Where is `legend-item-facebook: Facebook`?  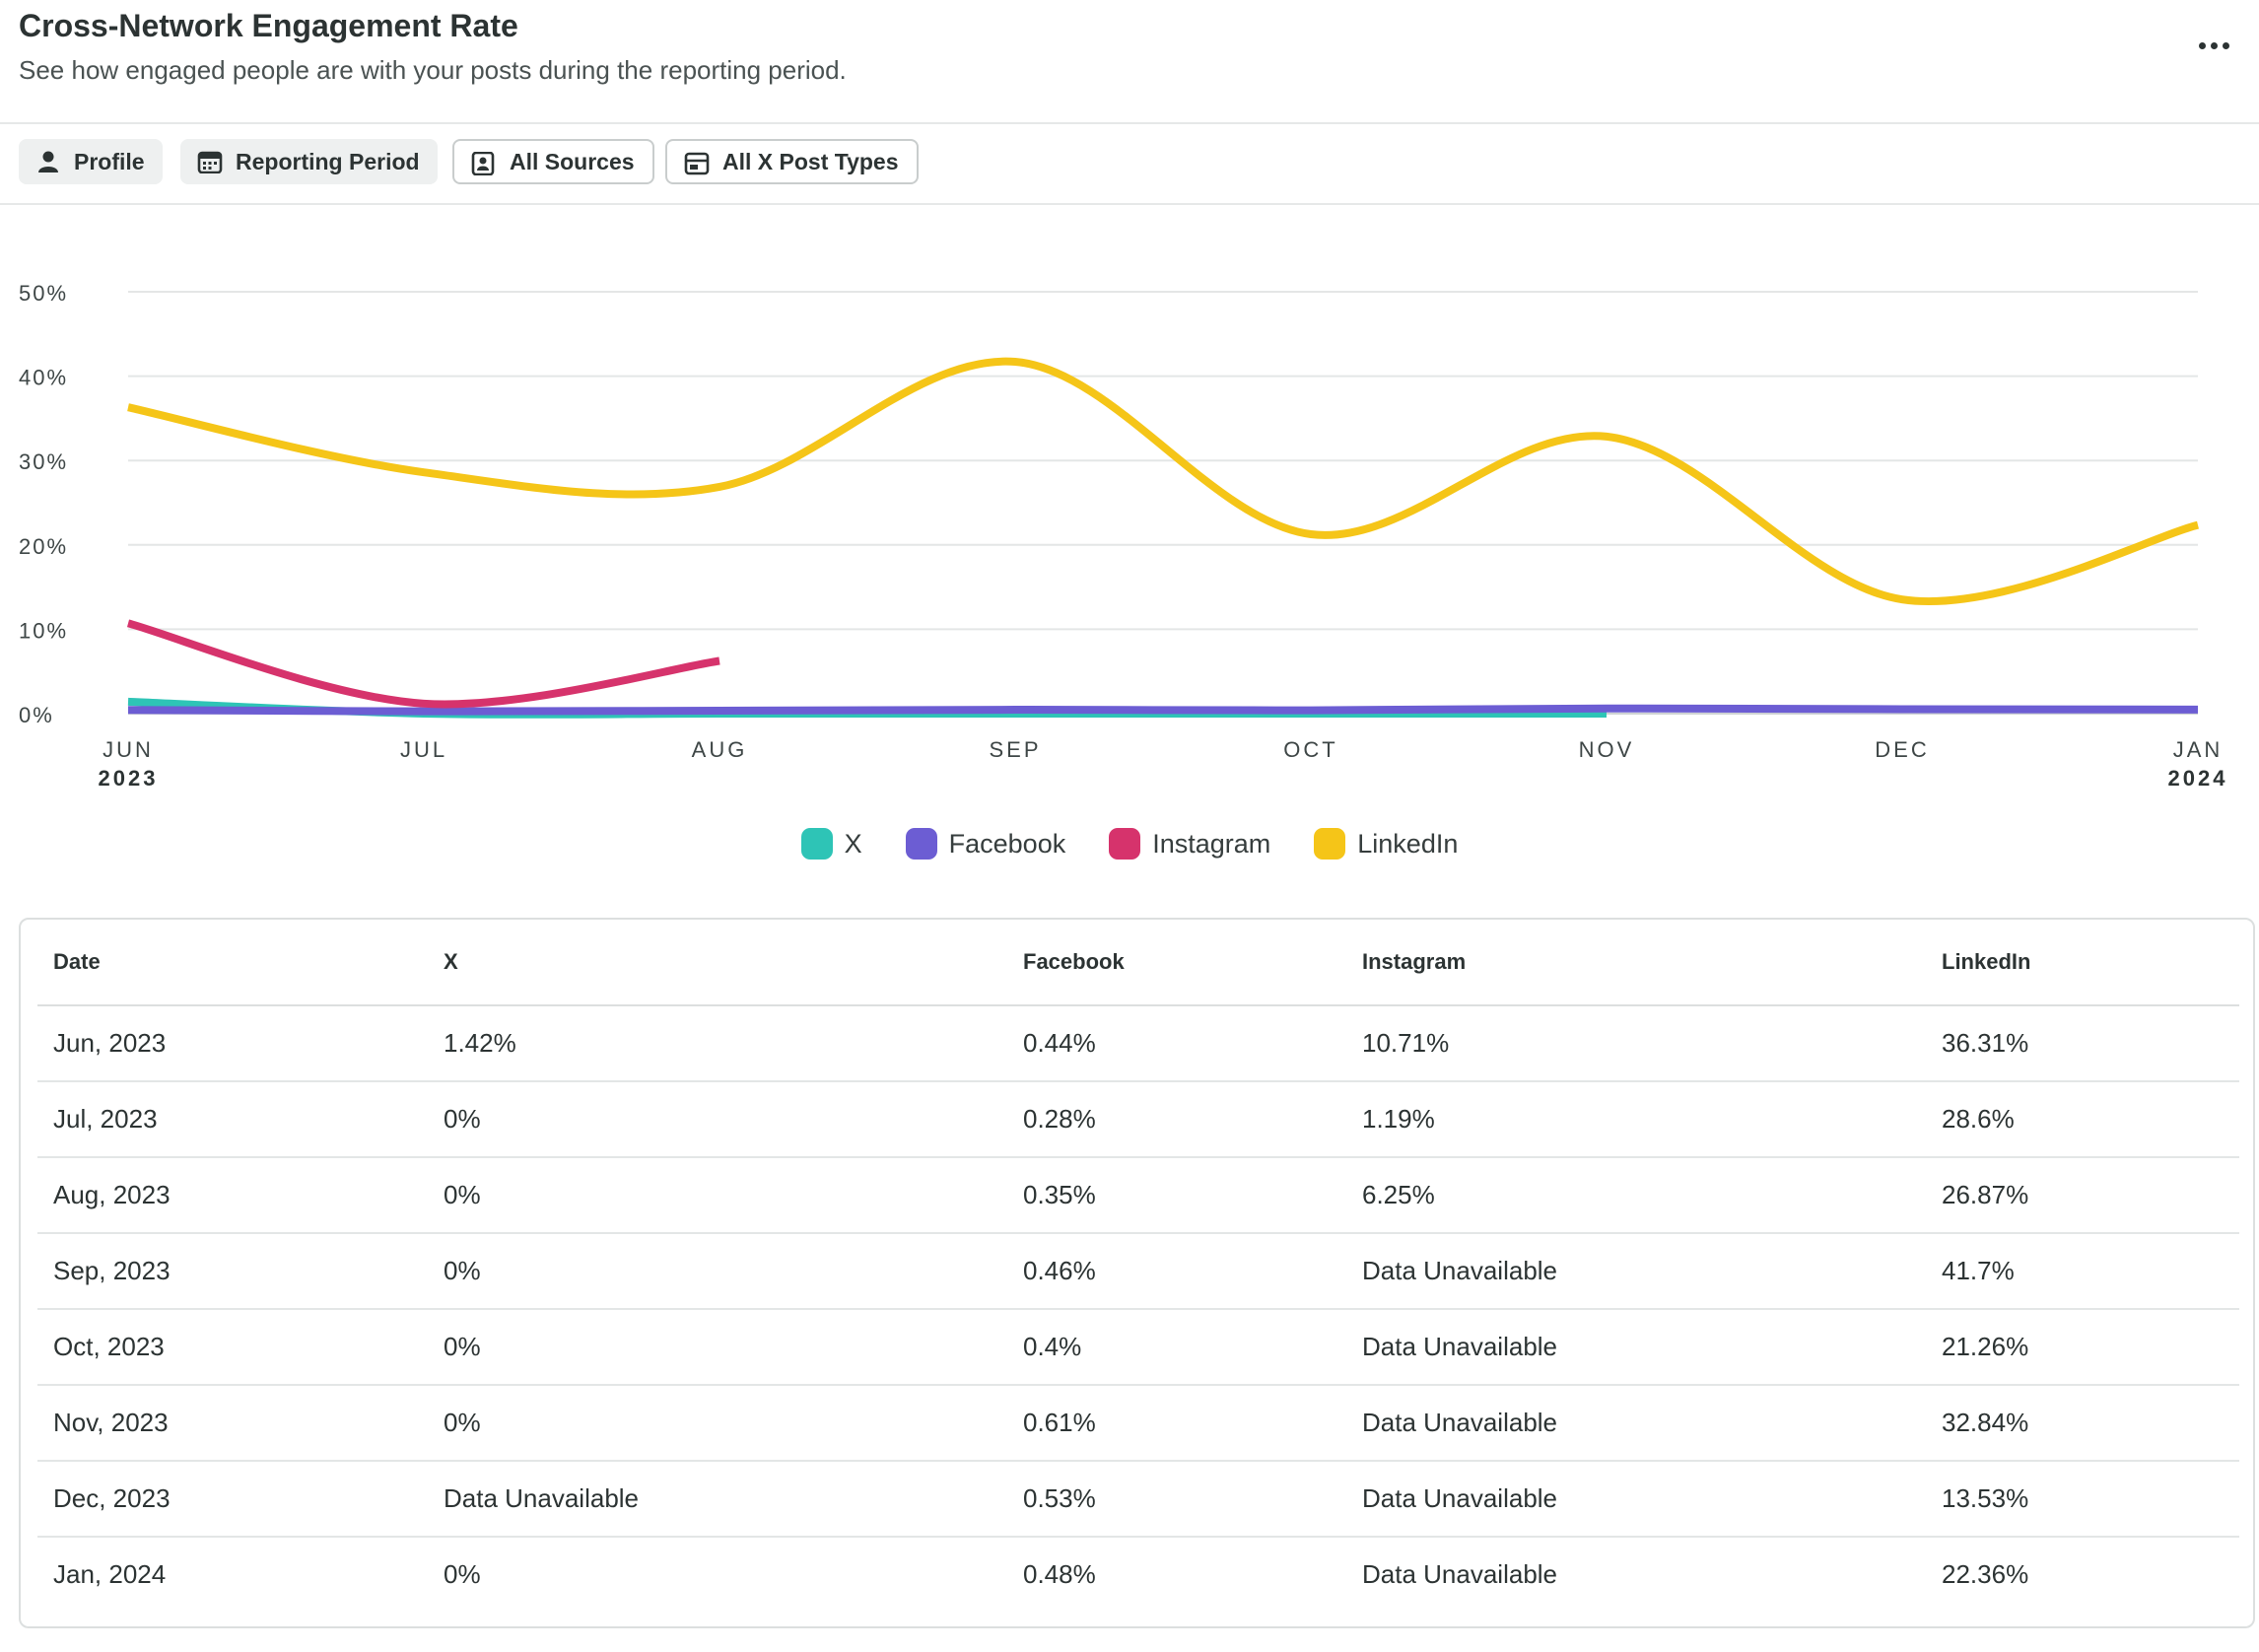 legend-item-facebook: Facebook is located at coordinates (985, 844).